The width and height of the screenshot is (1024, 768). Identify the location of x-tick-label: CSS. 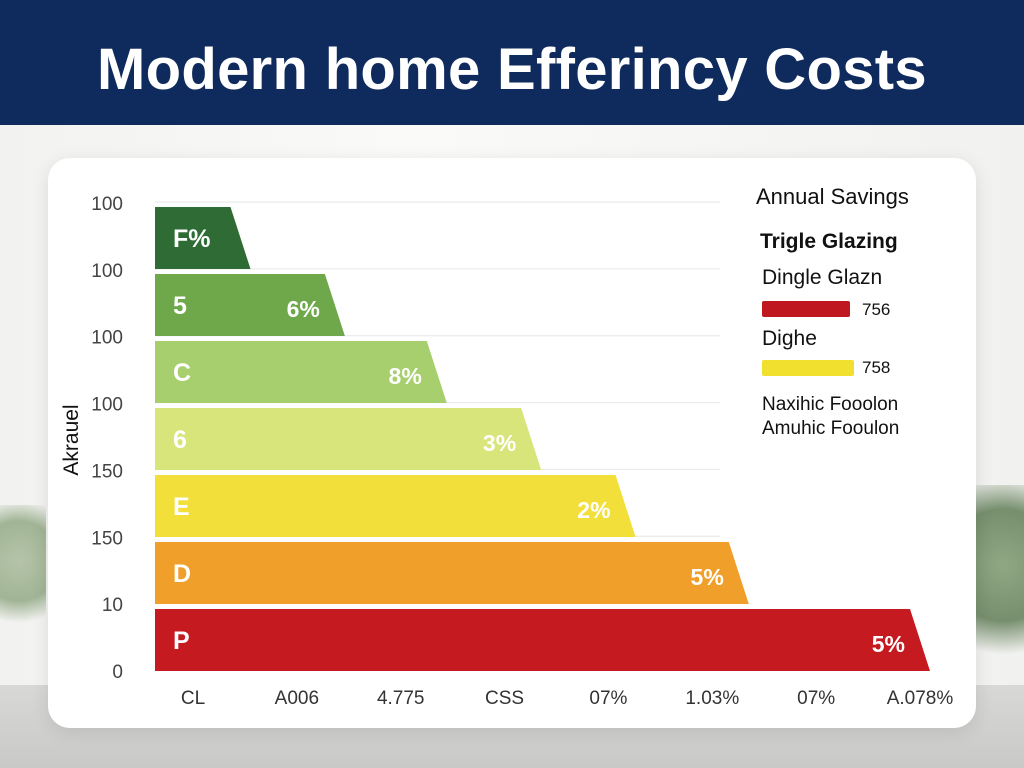
(504, 698).